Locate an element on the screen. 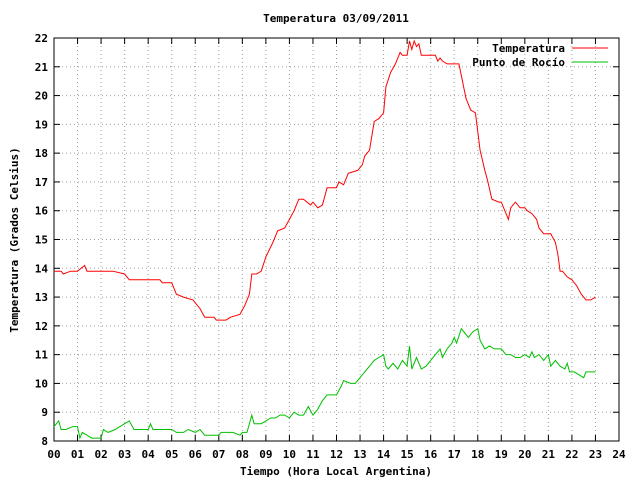  x-tick-label: 11 is located at coordinates (313, 454).